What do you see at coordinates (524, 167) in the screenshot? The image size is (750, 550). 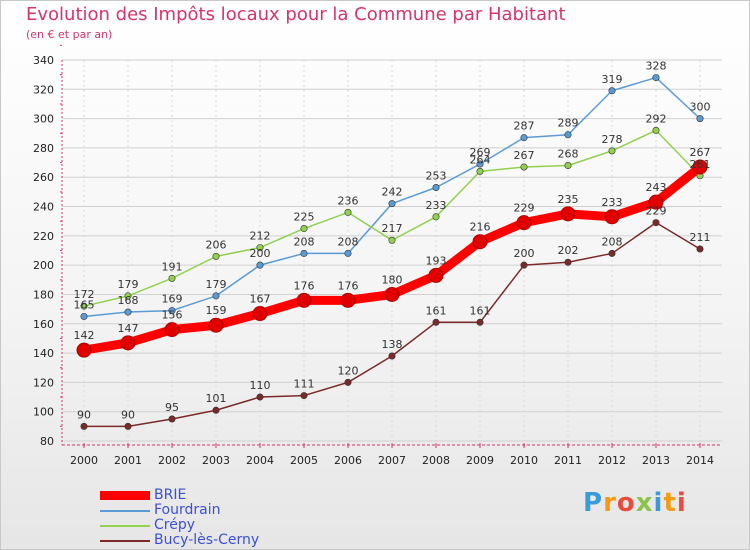 I see `data-point-cr-py-2010` at bounding box center [524, 167].